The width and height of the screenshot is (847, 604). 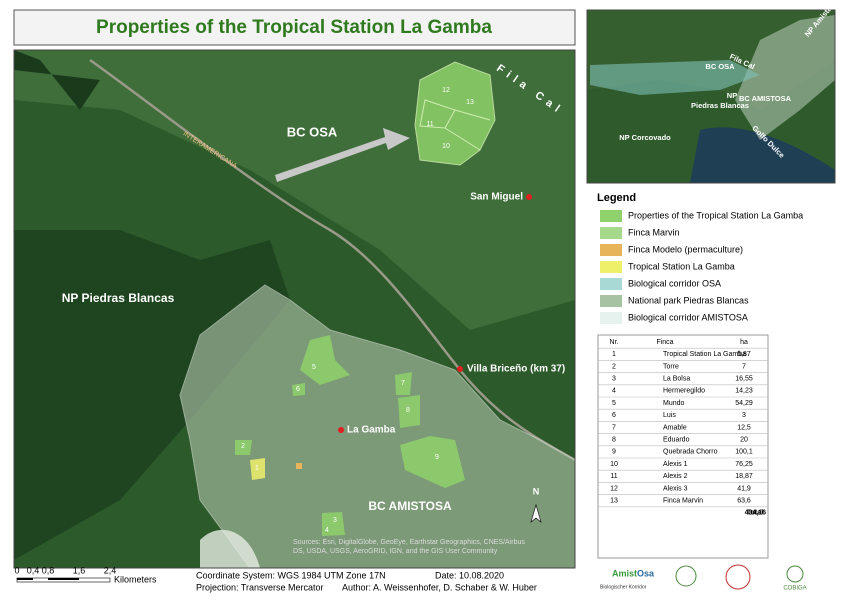 I want to click on logo-amistosa-sub: Biologischer Korridor, so click(x=623, y=587).